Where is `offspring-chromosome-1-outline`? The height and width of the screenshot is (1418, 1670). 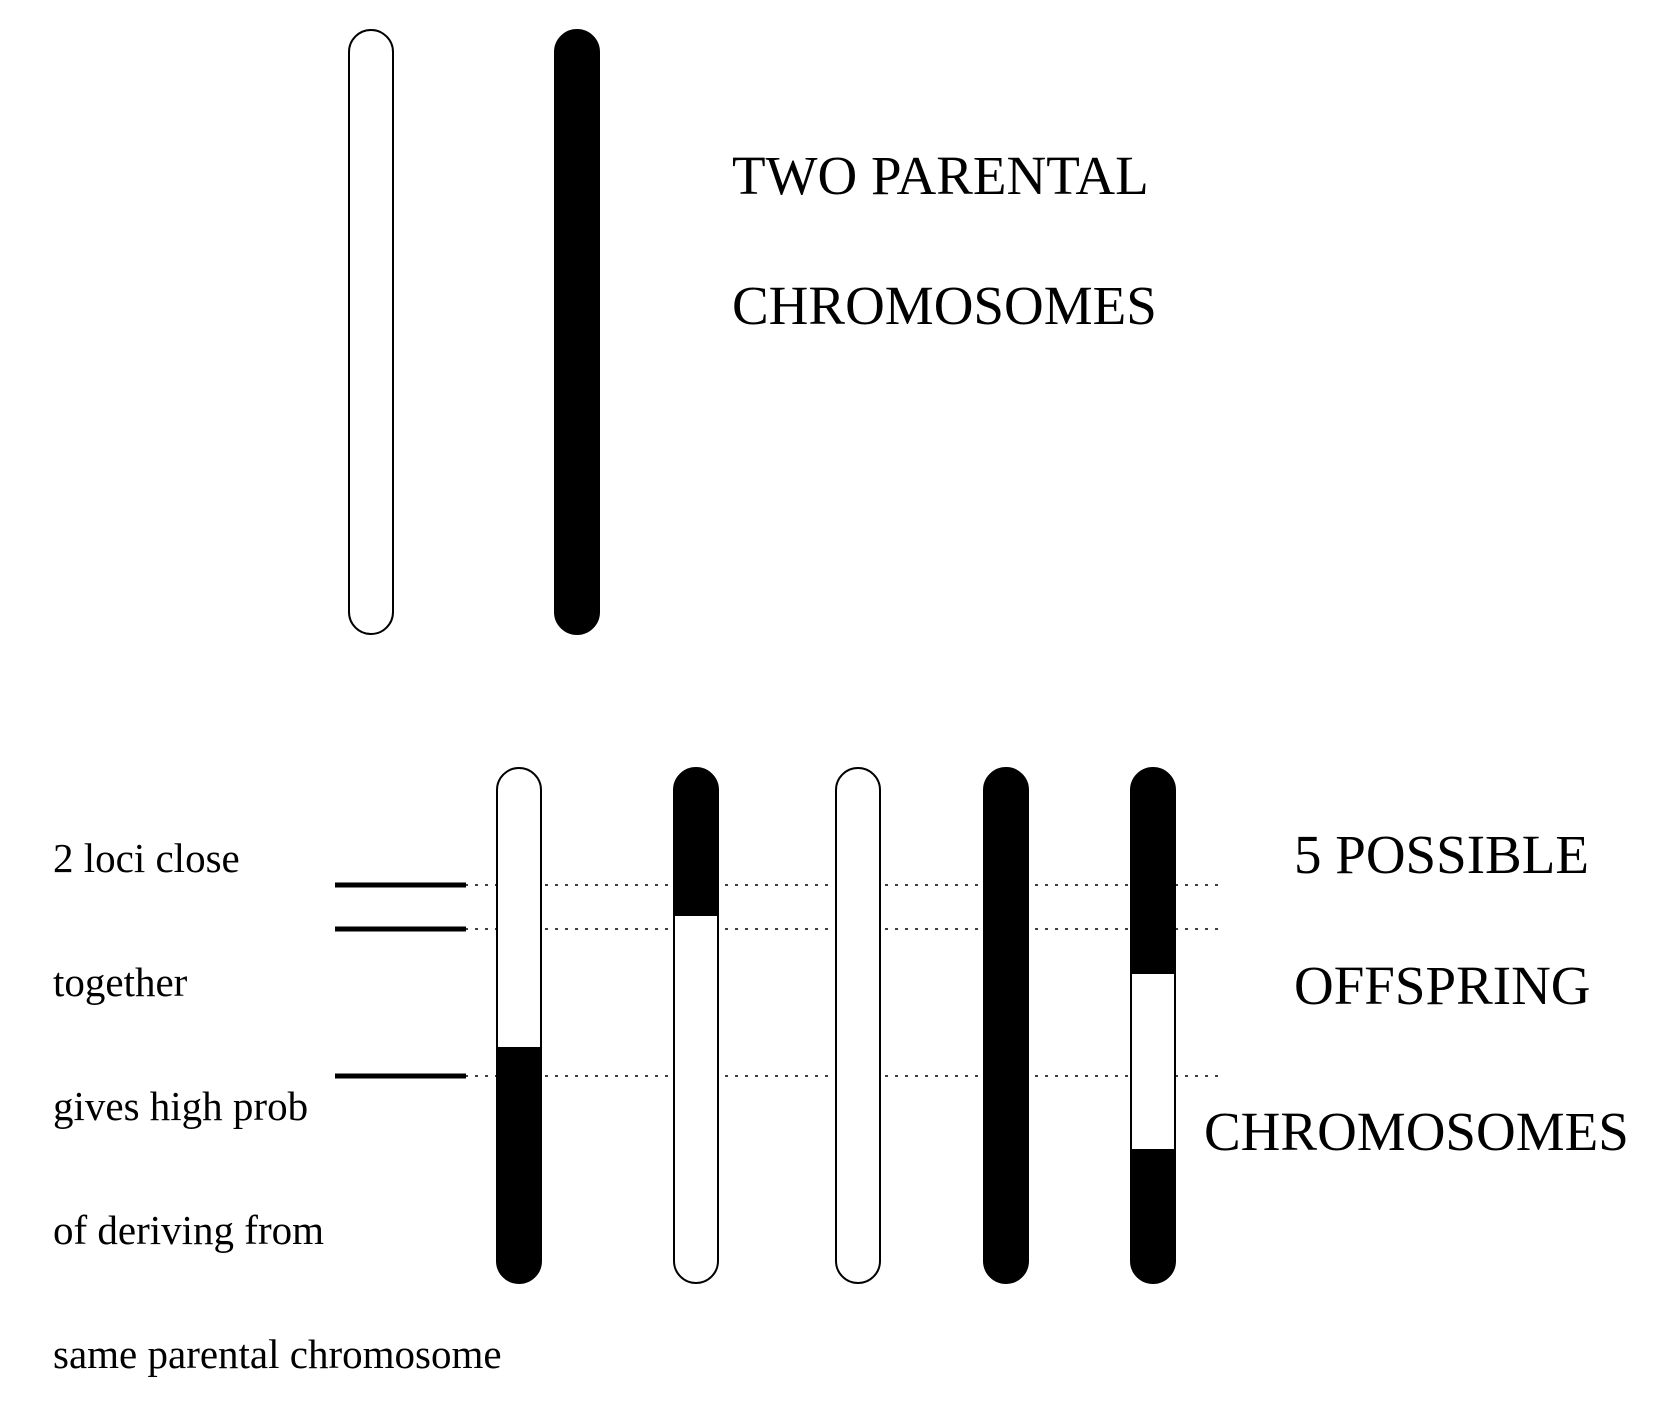
offspring-chromosome-1-outline is located at coordinates (519, 1025).